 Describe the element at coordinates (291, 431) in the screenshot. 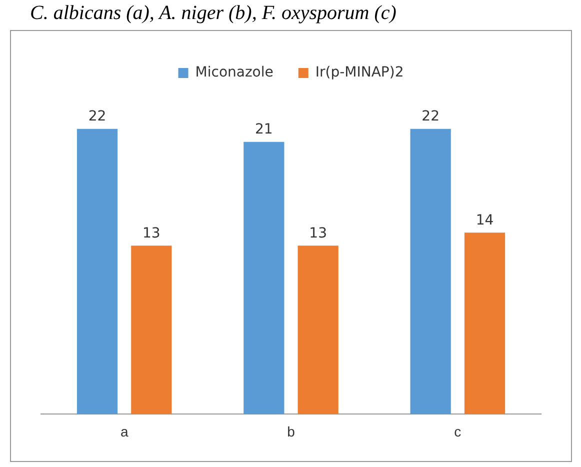

I see `x-tick-label: b` at that location.